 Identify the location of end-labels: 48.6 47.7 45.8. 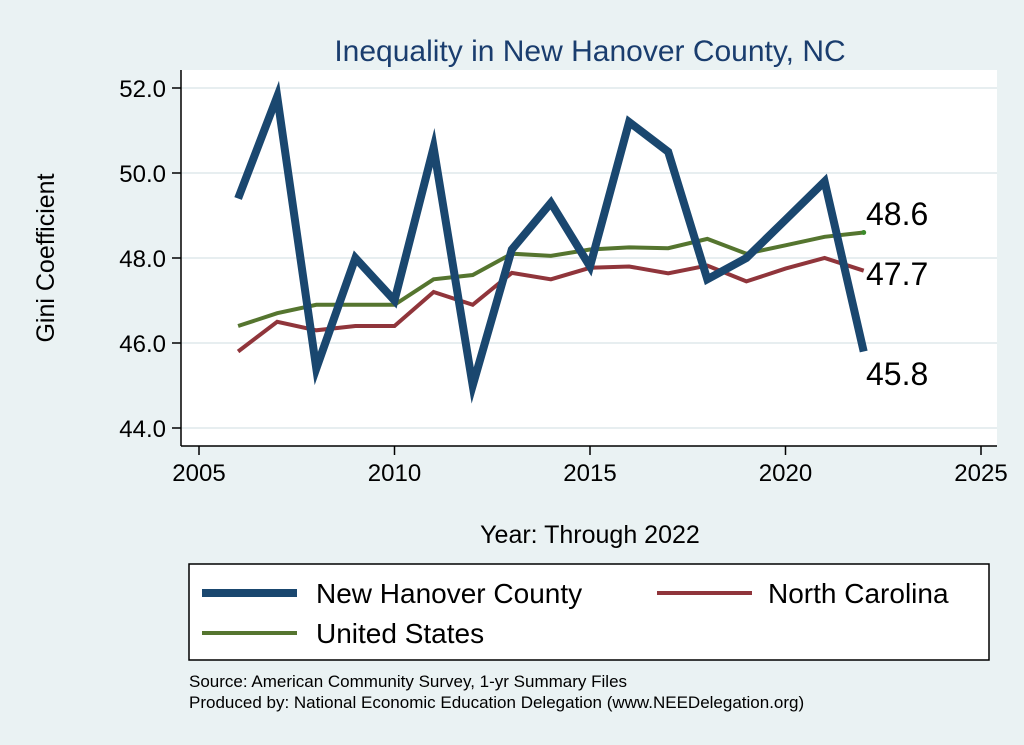
(897, 294).